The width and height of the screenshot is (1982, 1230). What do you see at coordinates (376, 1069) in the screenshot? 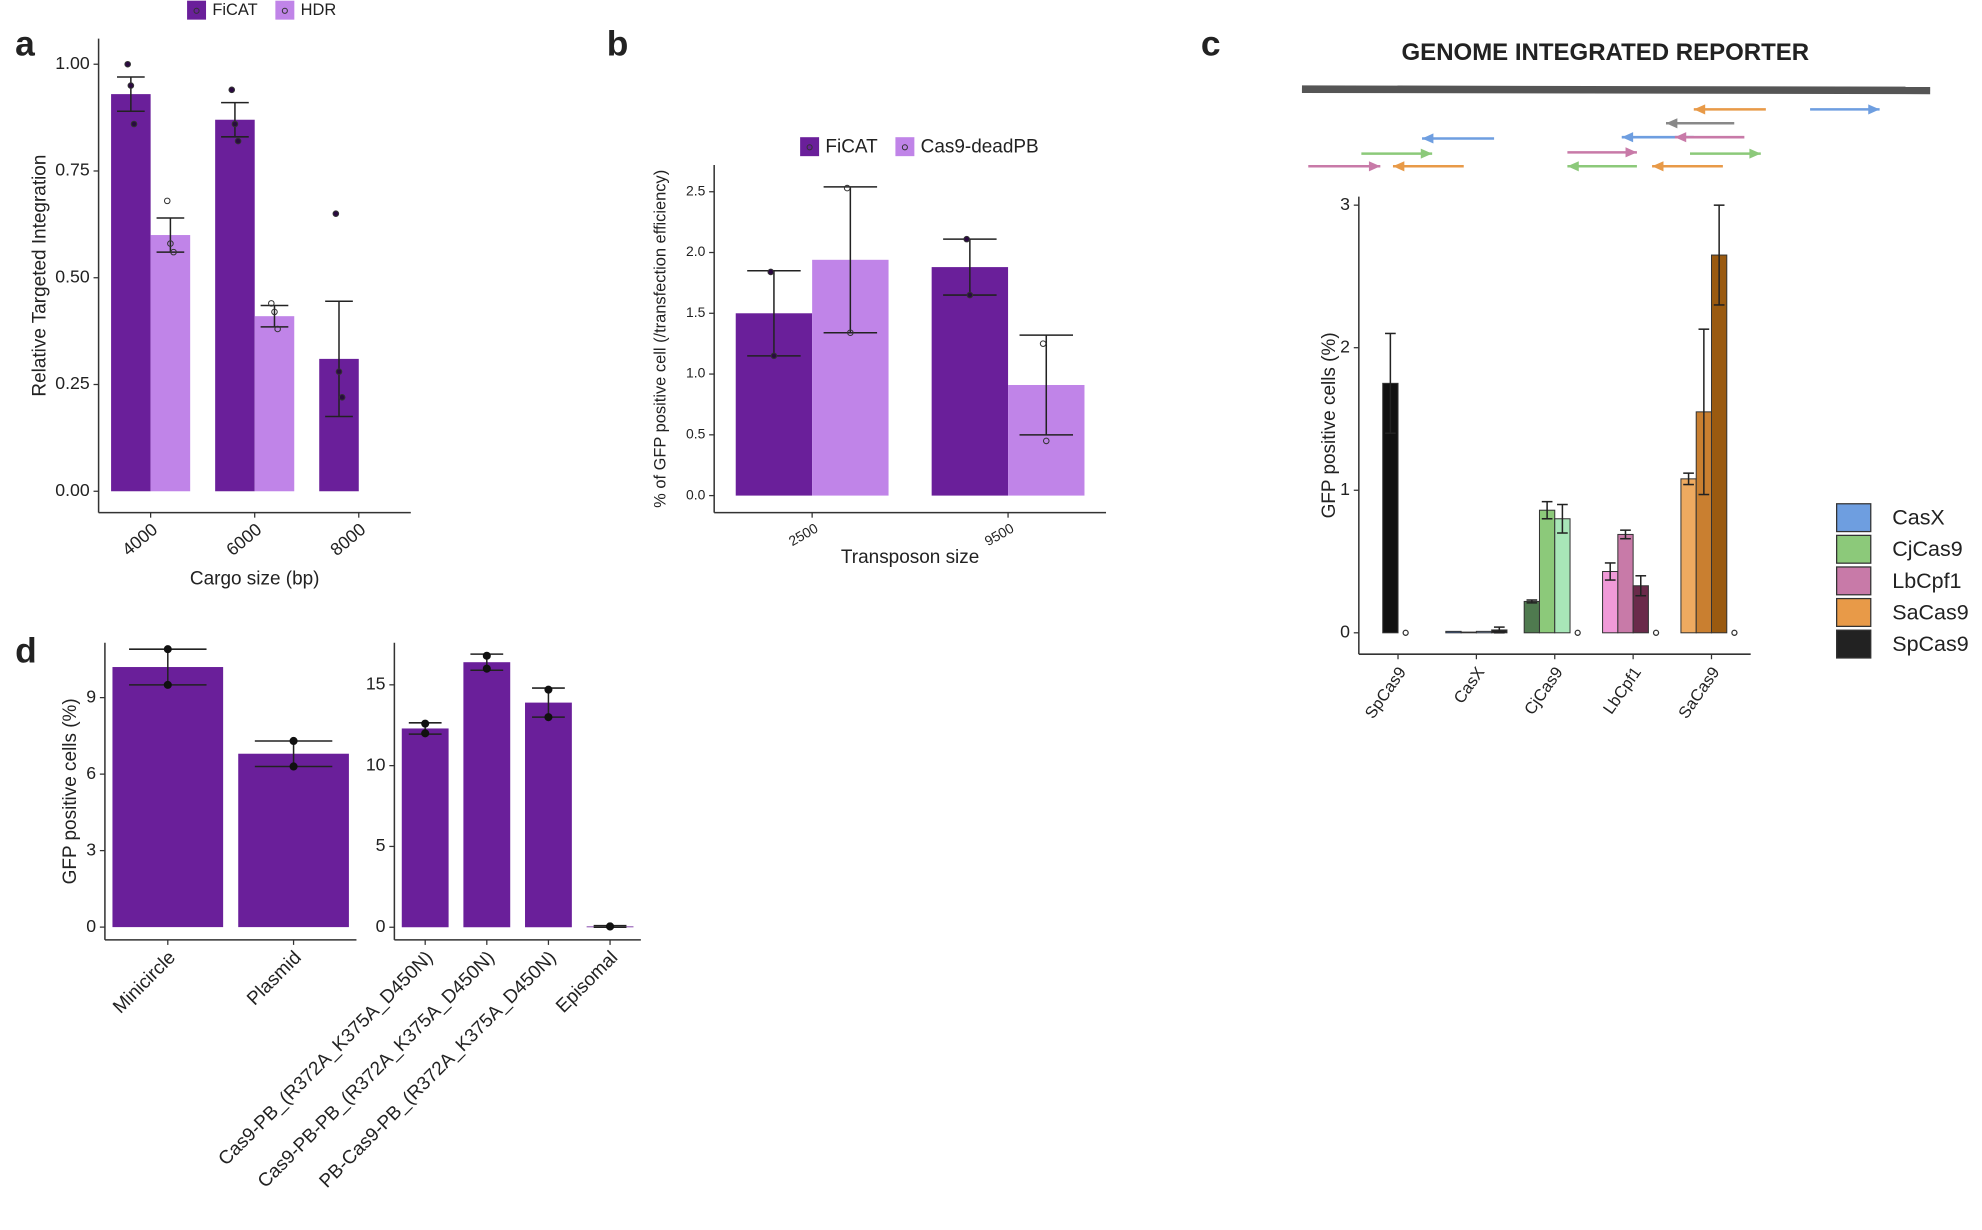
I see `x-tick-label: Cas9-PB-PB_(R372A_K375A_D450N)` at bounding box center [376, 1069].